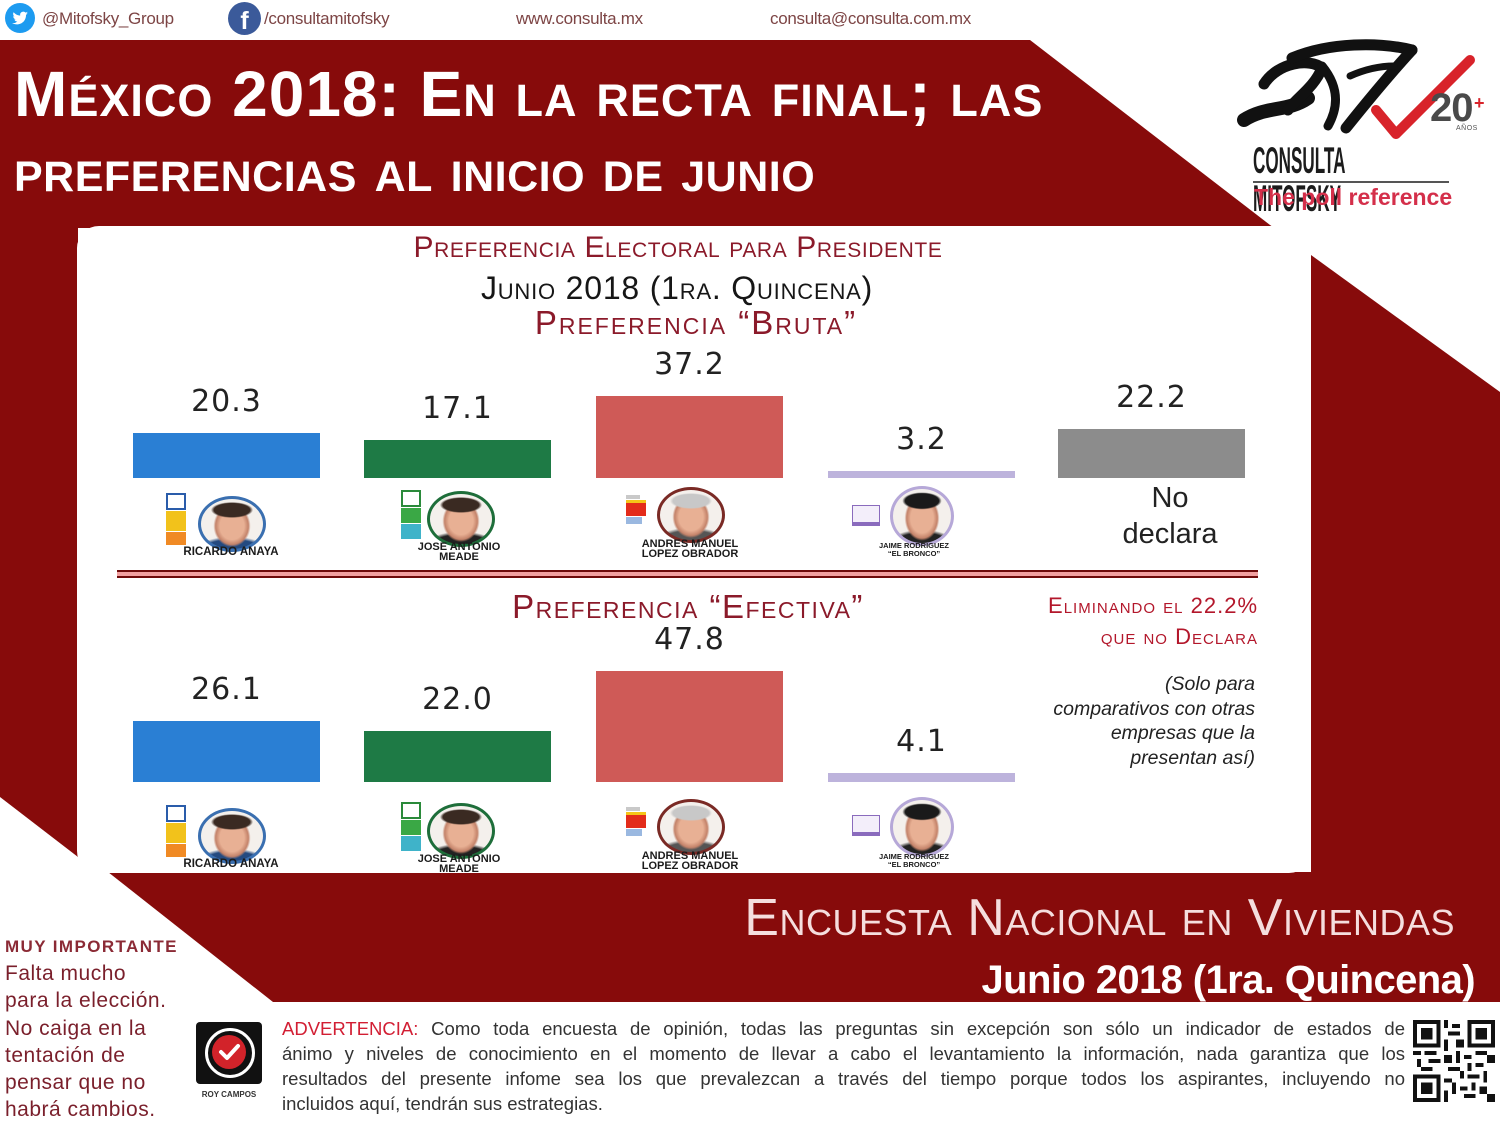 This screenshot has height=1125, width=1500. What do you see at coordinates (696, 322) in the screenshot?
I see `bruta-section-title: Preferencia “Bruta”` at bounding box center [696, 322].